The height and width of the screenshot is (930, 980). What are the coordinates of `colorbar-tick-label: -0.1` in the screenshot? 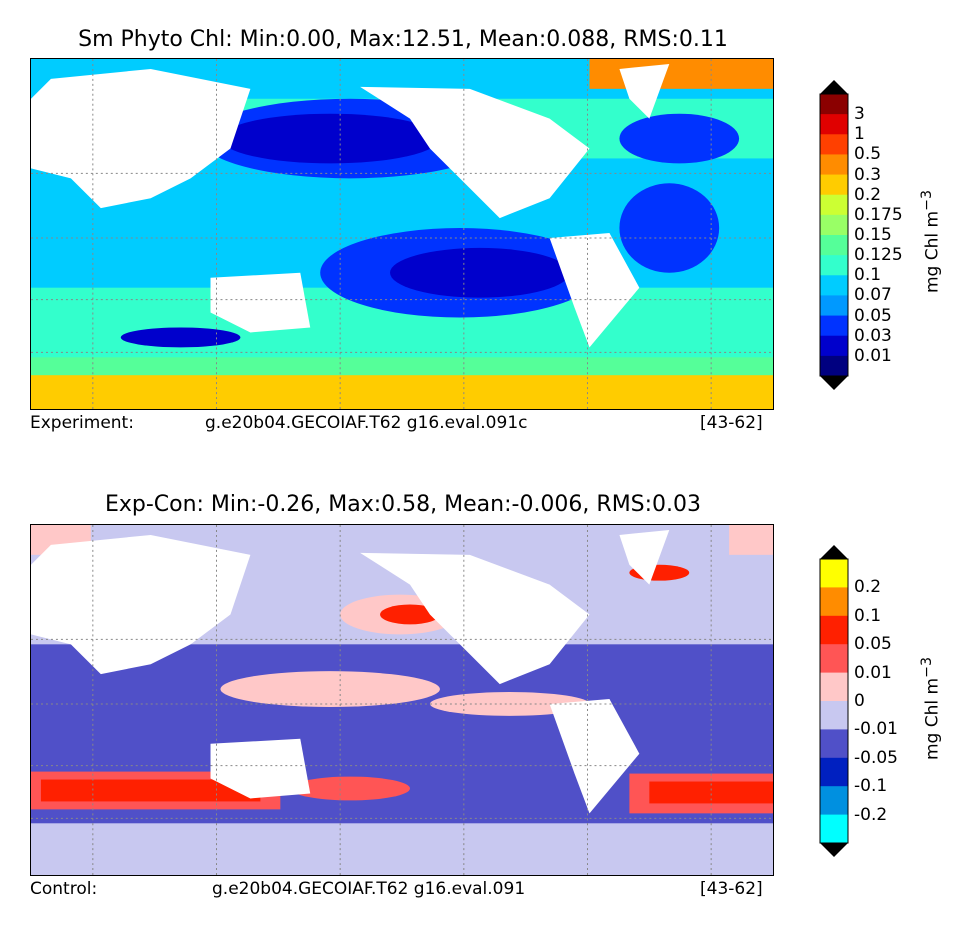 It's located at (871, 786).